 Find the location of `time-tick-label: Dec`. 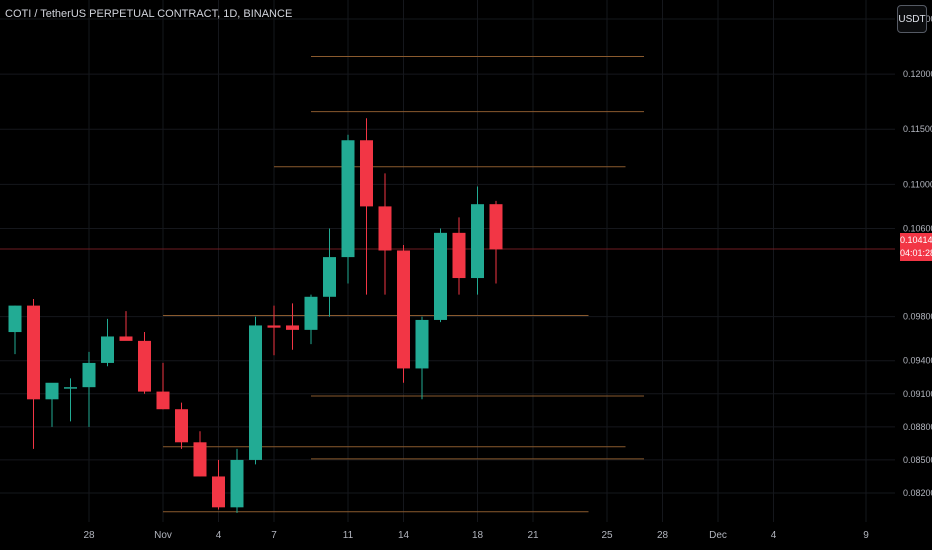

time-tick-label: Dec is located at coordinates (718, 535).